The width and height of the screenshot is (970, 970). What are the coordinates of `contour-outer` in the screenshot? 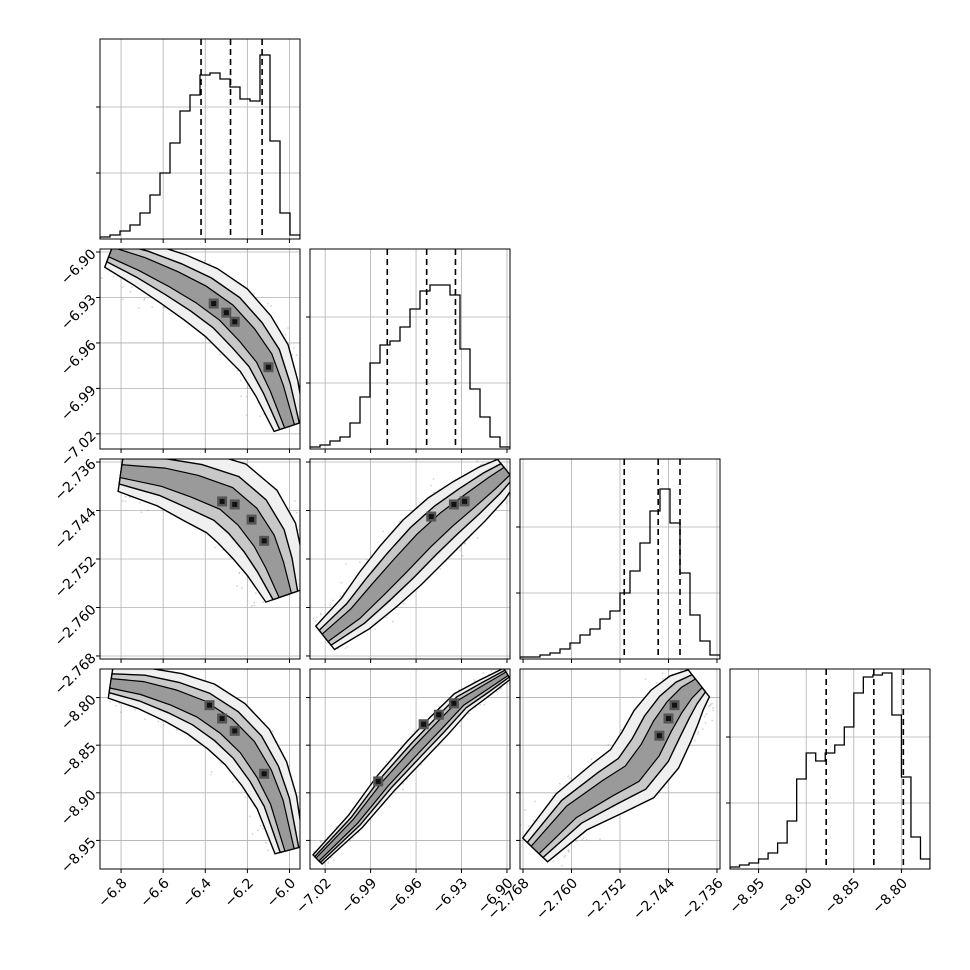 It's located at (201, 341).